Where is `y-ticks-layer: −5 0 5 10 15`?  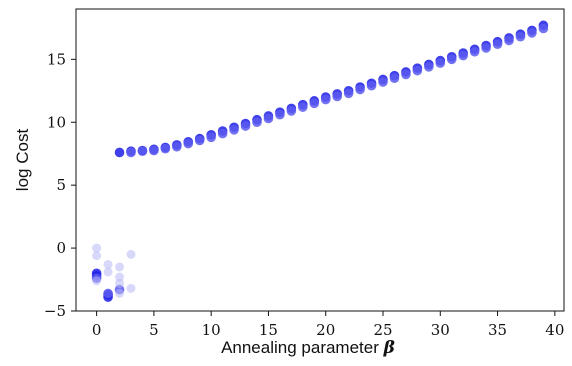 y-ticks-layer: −5 0 5 10 15 is located at coordinates (60, 185).